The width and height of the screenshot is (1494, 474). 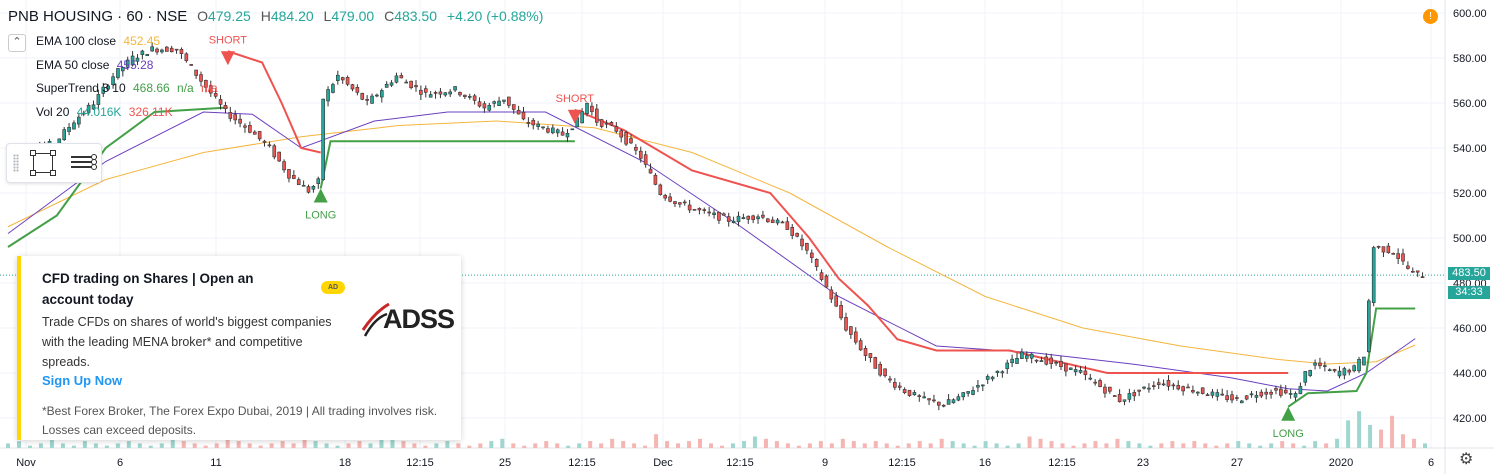 What do you see at coordinates (151, 88) in the screenshot?
I see `supertrend-value: 468.66` at bounding box center [151, 88].